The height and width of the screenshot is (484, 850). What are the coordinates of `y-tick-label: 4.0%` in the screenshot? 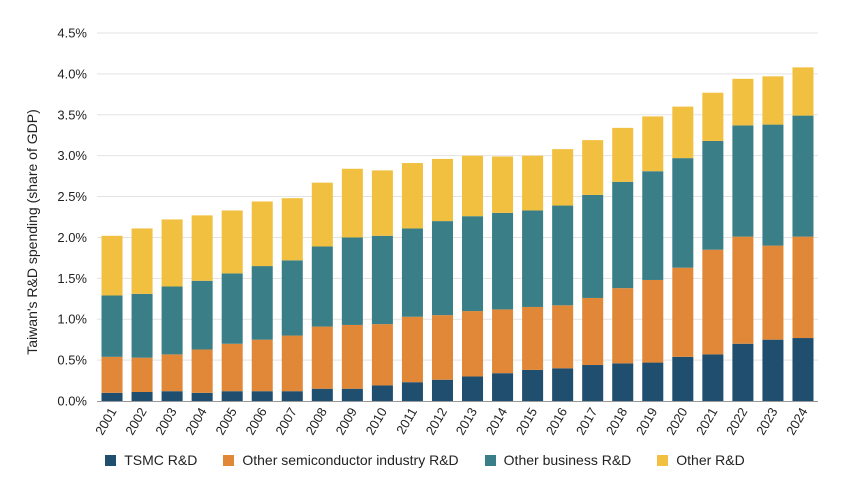 It's located at (72, 73).